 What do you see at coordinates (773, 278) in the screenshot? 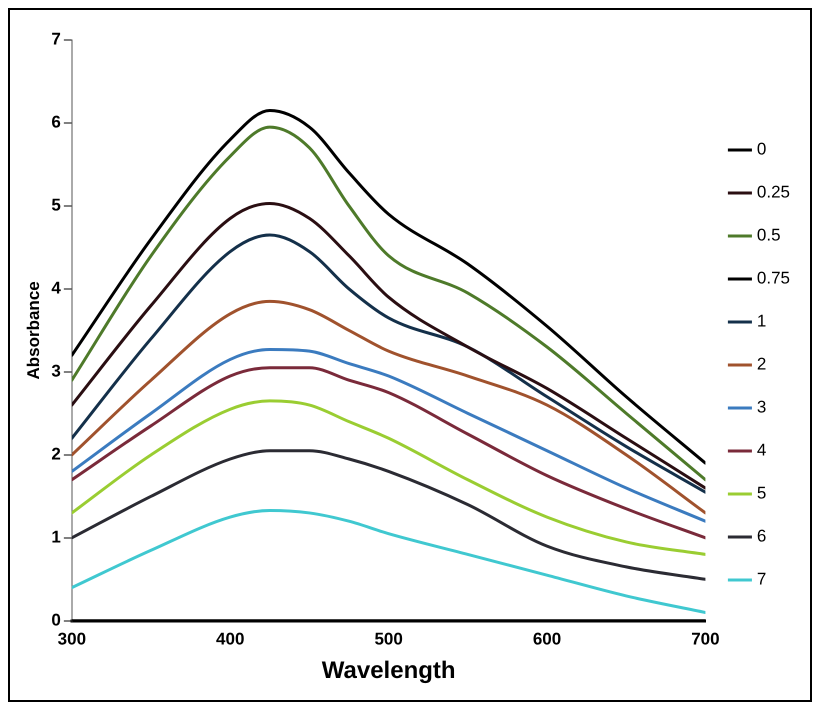
I see `legend-label: 0.75` at bounding box center [773, 278].